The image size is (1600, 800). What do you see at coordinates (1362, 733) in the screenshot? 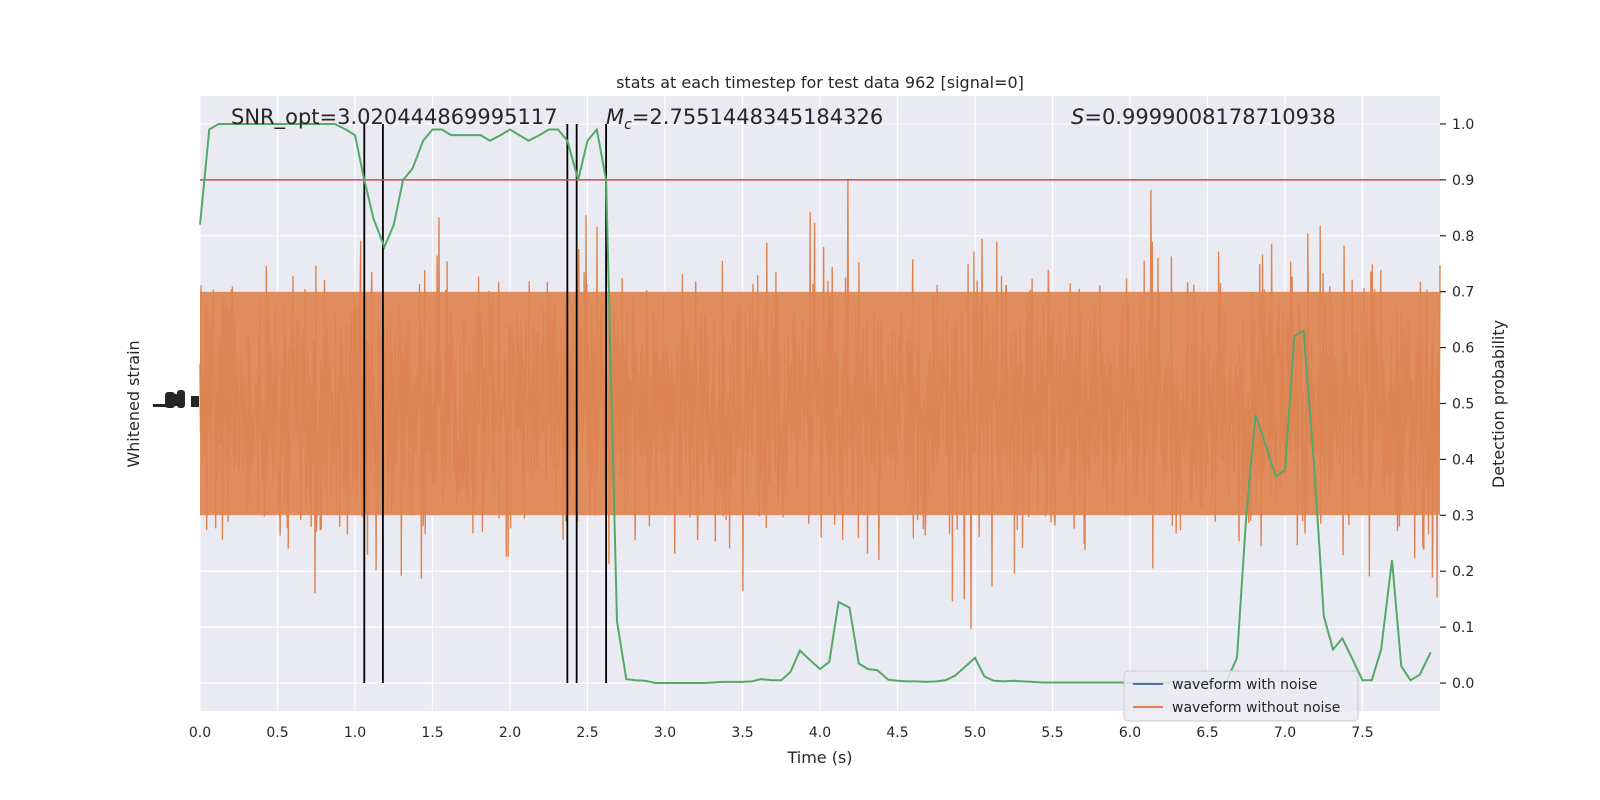
I see `x-tick-label: 7.5` at bounding box center [1362, 733].